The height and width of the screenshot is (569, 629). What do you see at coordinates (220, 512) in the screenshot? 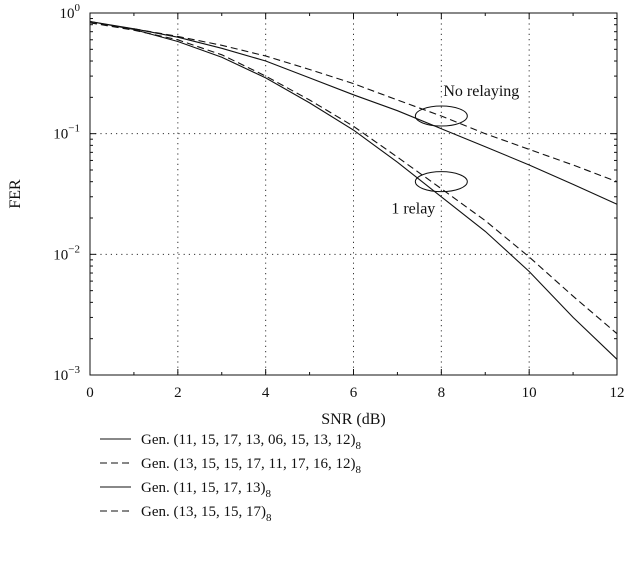
I see `legend-entry-generator: (13, 15, 15, 17)` at bounding box center [220, 512].